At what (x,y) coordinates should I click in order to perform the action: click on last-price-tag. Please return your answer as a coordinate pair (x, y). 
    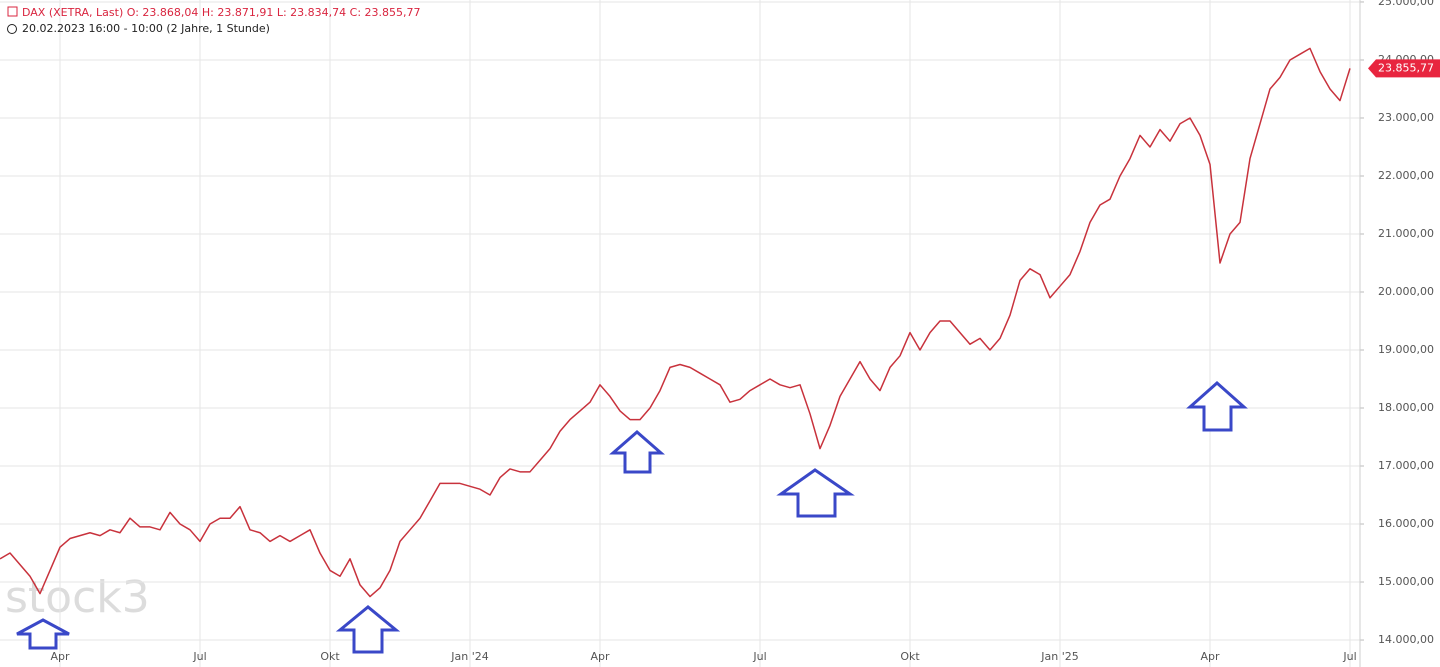
    Looking at the image, I should click on (1404, 68).